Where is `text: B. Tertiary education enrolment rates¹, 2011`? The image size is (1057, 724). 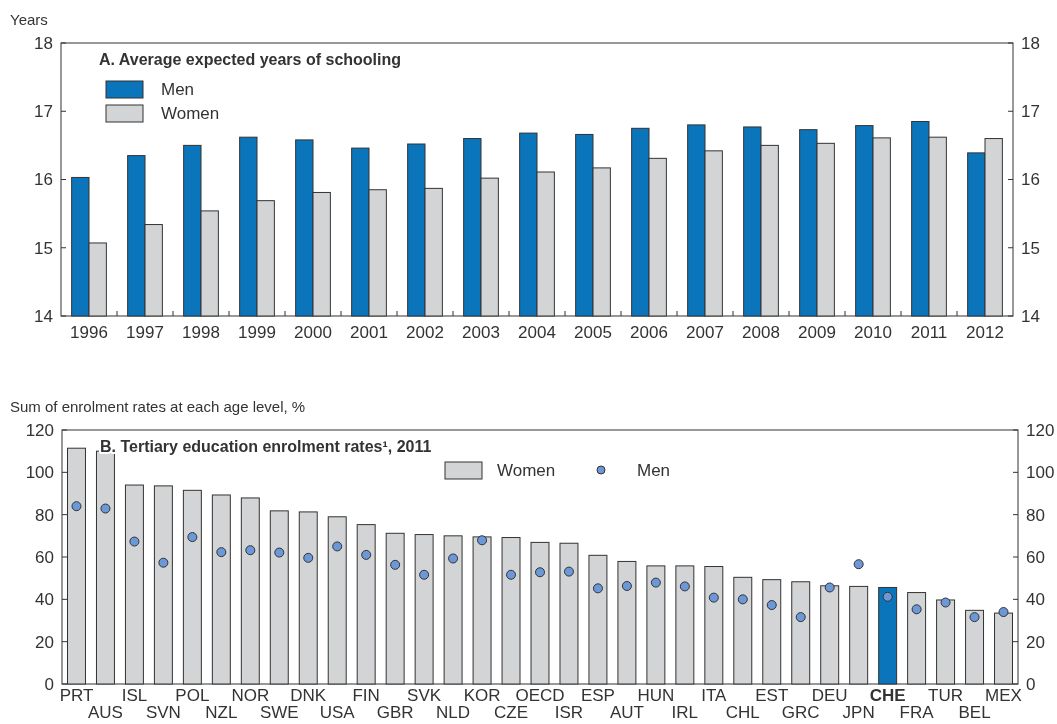
text: B. Tertiary education enrolment rates¹, 2011 is located at coordinates (266, 446).